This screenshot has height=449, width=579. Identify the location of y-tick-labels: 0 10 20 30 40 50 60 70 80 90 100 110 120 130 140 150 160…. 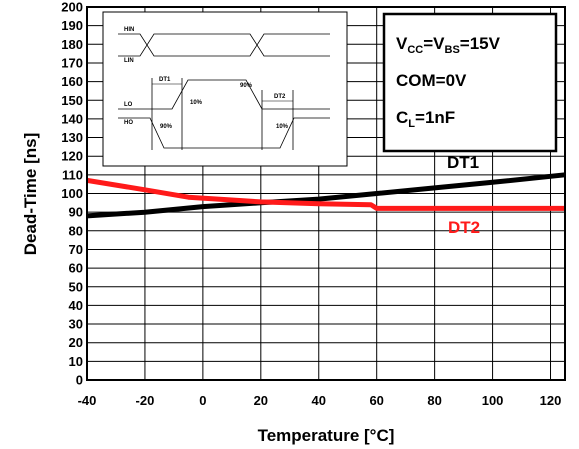
(72, 194).